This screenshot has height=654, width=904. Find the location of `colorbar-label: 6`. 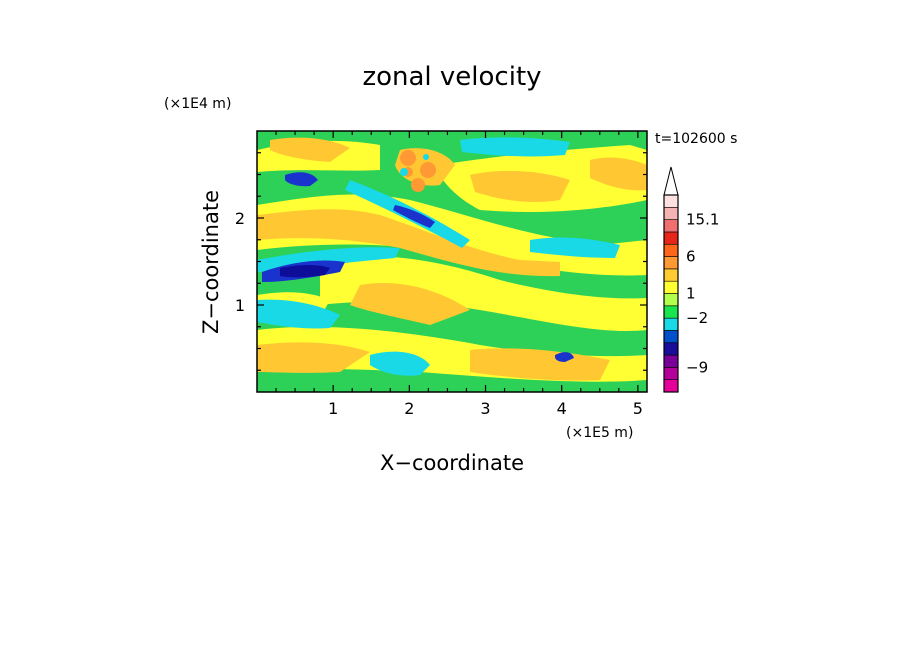

colorbar-label: 6 is located at coordinates (691, 257).